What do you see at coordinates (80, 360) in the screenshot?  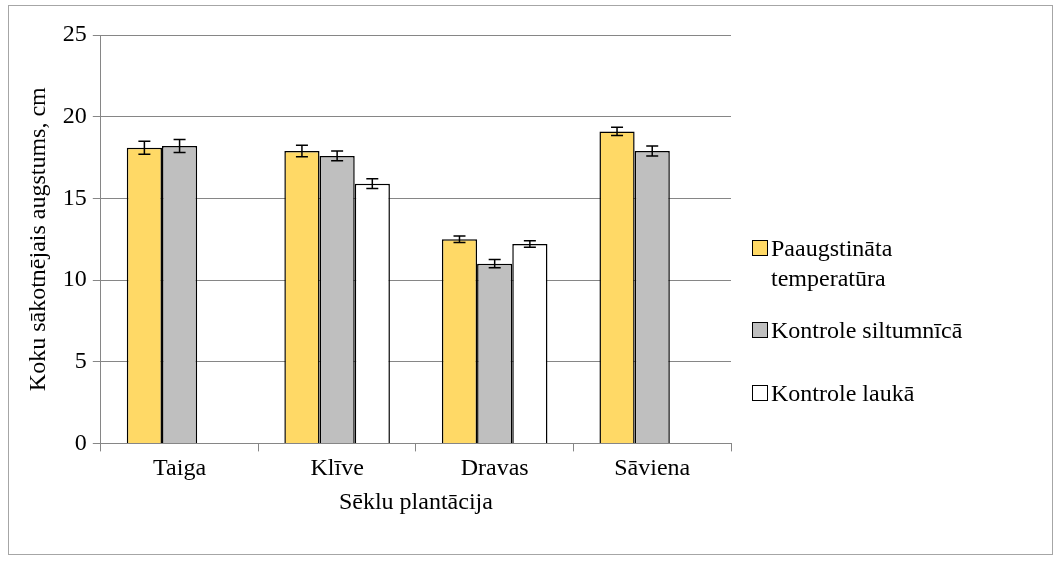 I see `y-tick-label: 5` at bounding box center [80, 360].